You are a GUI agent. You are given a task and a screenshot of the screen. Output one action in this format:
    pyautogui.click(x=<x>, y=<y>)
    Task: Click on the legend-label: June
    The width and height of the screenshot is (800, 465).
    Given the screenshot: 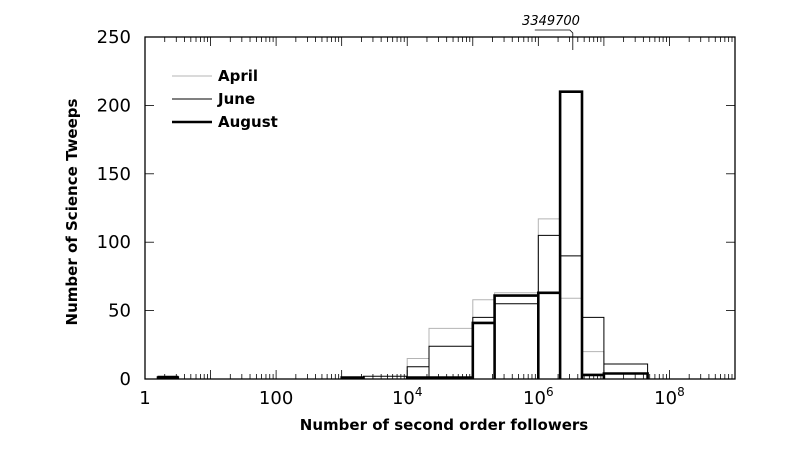 What is the action you would take?
    pyautogui.click(x=236, y=99)
    